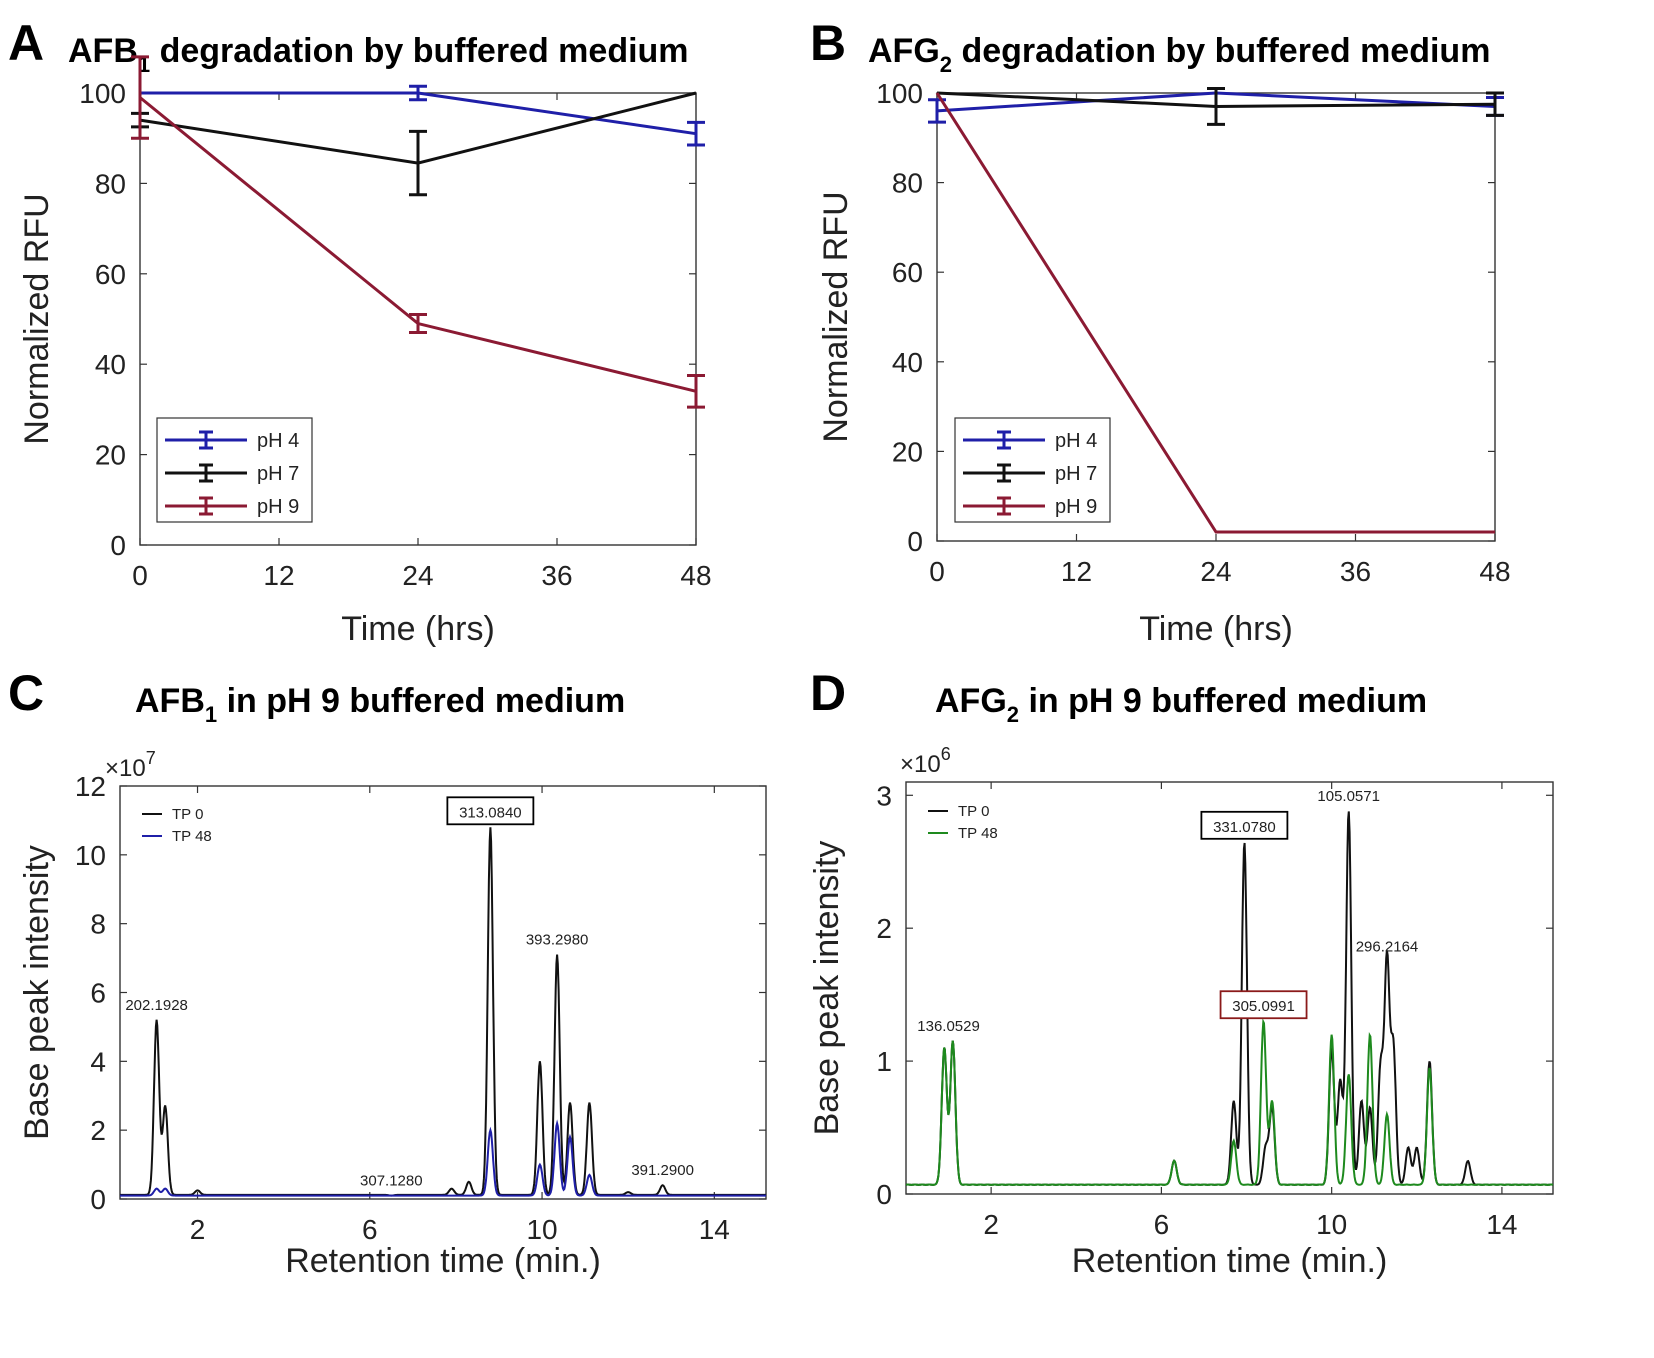 Image resolution: width=1654 pixels, height=1358 pixels. What do you see at coordinates (1348, 796) in the screenshot?
I see `peak-label: 105.0571` at bounding box center [1348, 796].